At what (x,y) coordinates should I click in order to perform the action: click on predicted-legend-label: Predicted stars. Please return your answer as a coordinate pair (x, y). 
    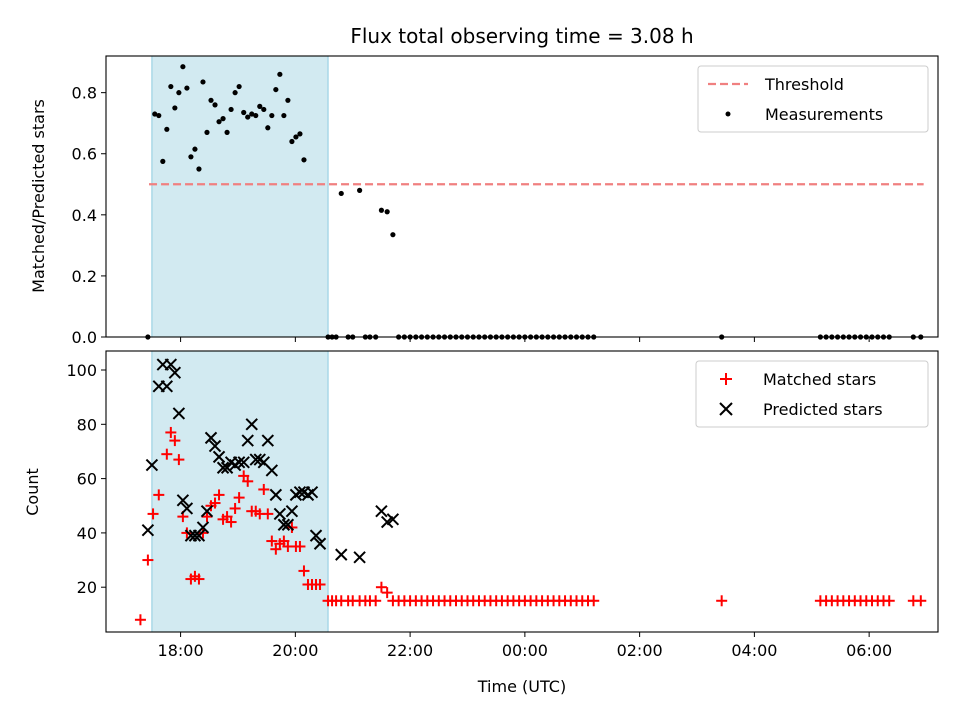
    Looking at the image, I should click on (823, 409).